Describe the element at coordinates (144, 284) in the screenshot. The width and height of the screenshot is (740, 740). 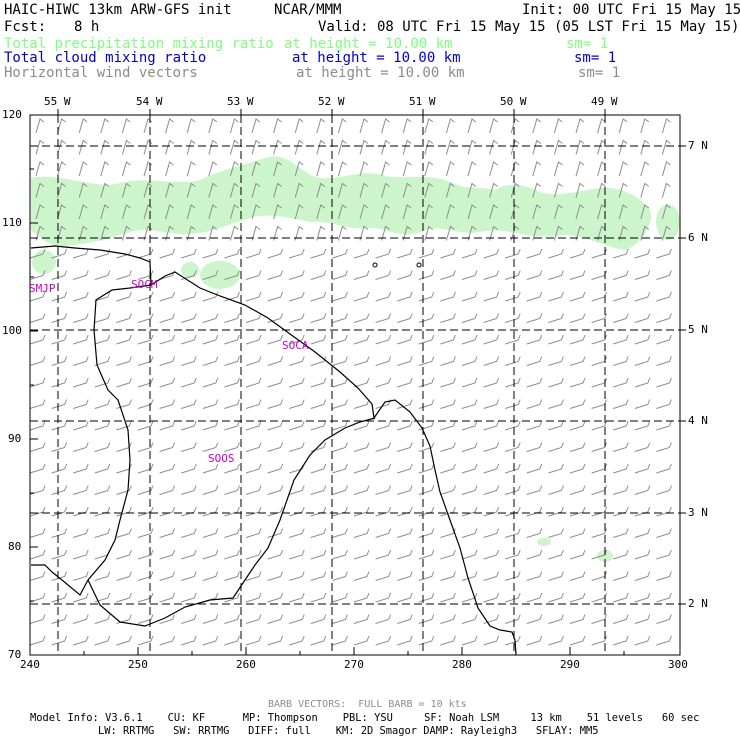
I see `place-label-socm: SOCM` at that location.